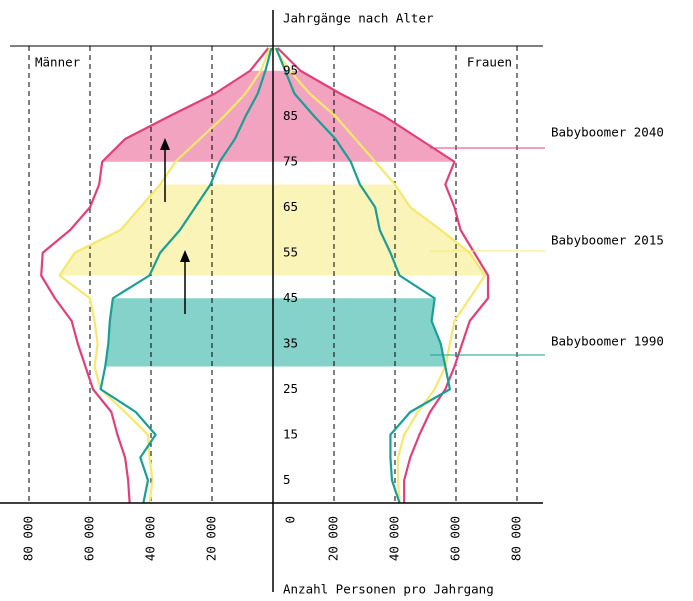 The image size is (693, 601). Describe the element at coordinates (290, 251) in the screenshot. I see `y-tick-label: 55` at that location.